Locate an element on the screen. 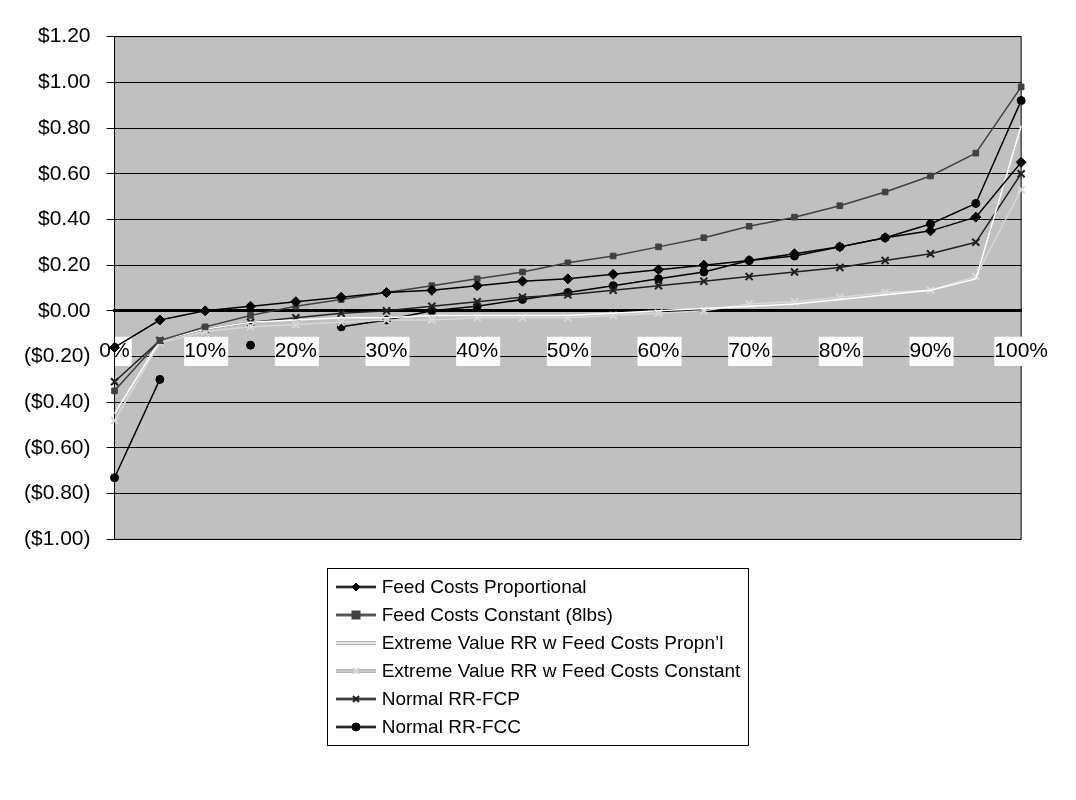  legend-label: Normal RR-FCP is located at coordinates (450, 699).